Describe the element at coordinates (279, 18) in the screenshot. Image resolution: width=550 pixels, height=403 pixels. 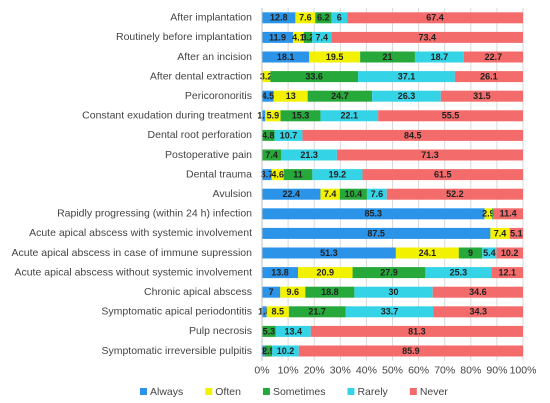
I see `data-label: 12.8` at that location.